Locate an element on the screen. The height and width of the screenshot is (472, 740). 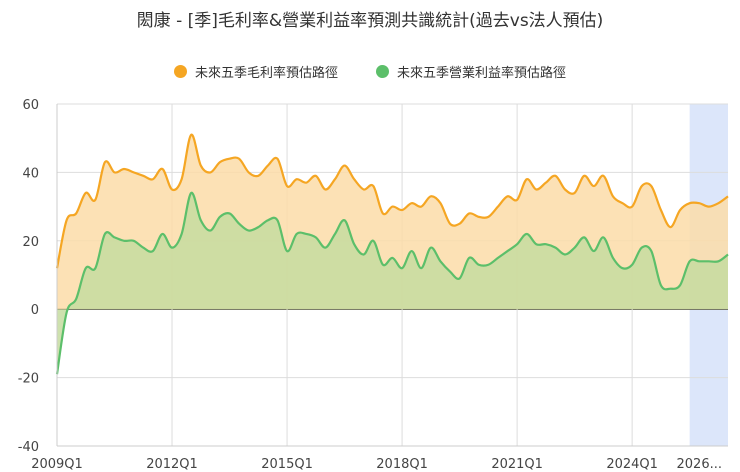
y-tick-label: -40 is located at coordinates (28, 447).